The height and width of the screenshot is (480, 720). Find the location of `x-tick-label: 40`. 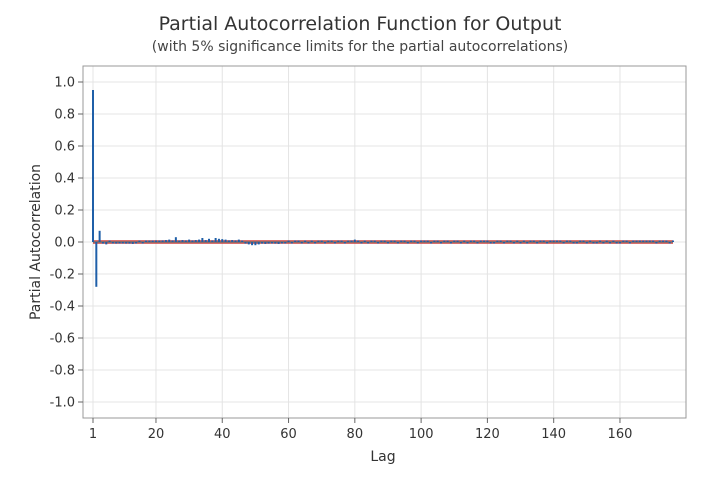

x-tick-label: 40 is located at coordinates (222, 434).